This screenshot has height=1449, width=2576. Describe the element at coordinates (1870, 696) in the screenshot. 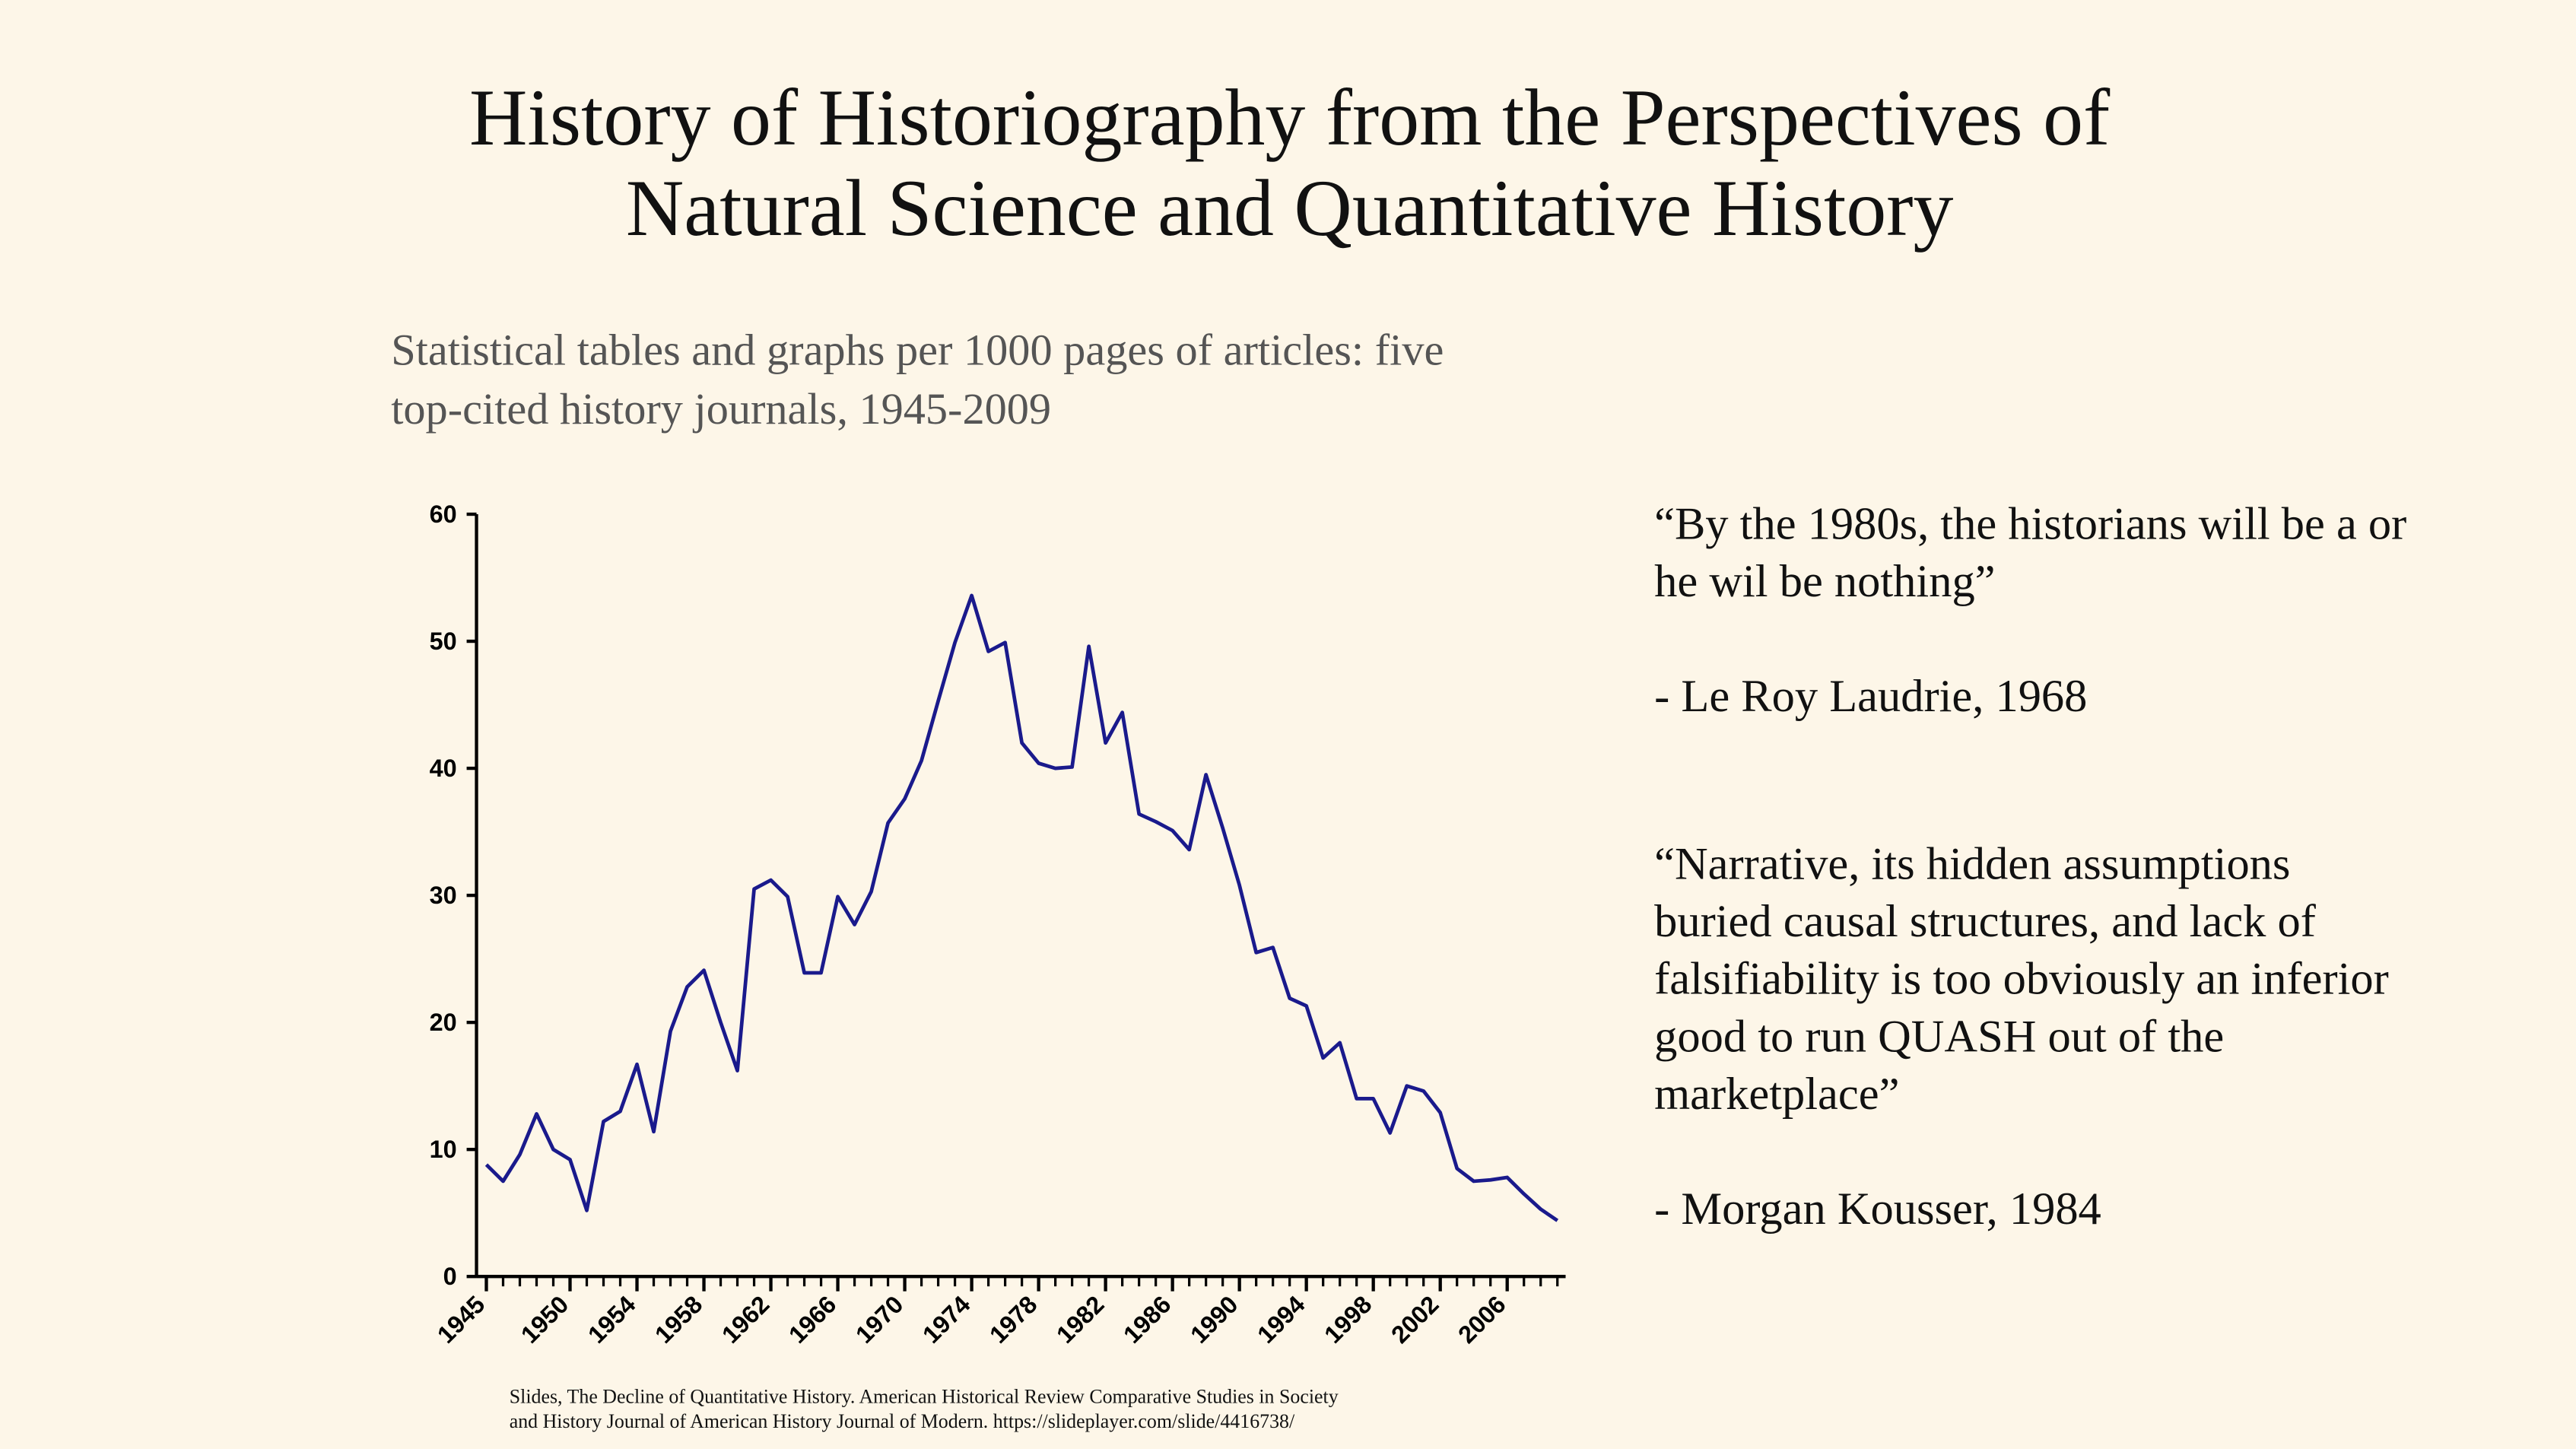

I see `quote-author: - Le Roy Laudrie, 1968` at that location.